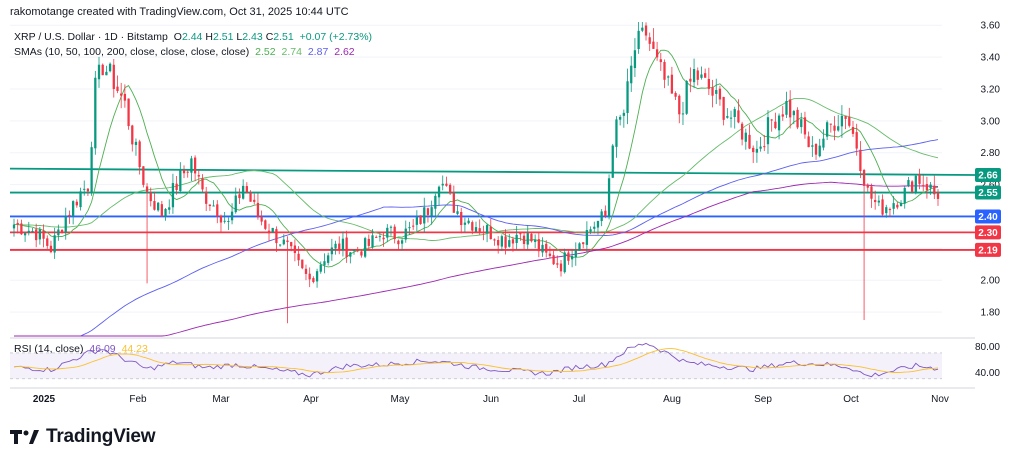 The width and height of the screenshot is (1024, 467). What do you see at coordinates (336, 37) in the screenshot?
I see `price-change: +0.07 (+2.73%)` at bounding box center [336, 37].